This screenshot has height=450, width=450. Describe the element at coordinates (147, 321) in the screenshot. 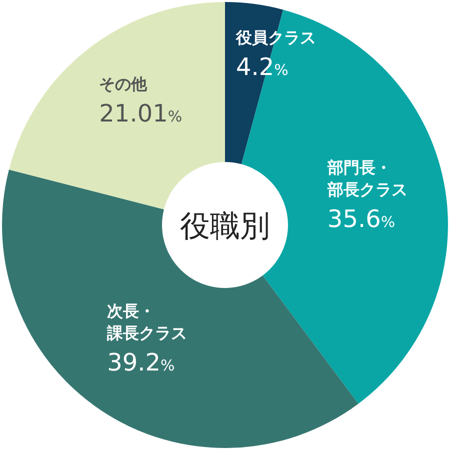

I see `slice-label: 次長・課長クラス` at that location.